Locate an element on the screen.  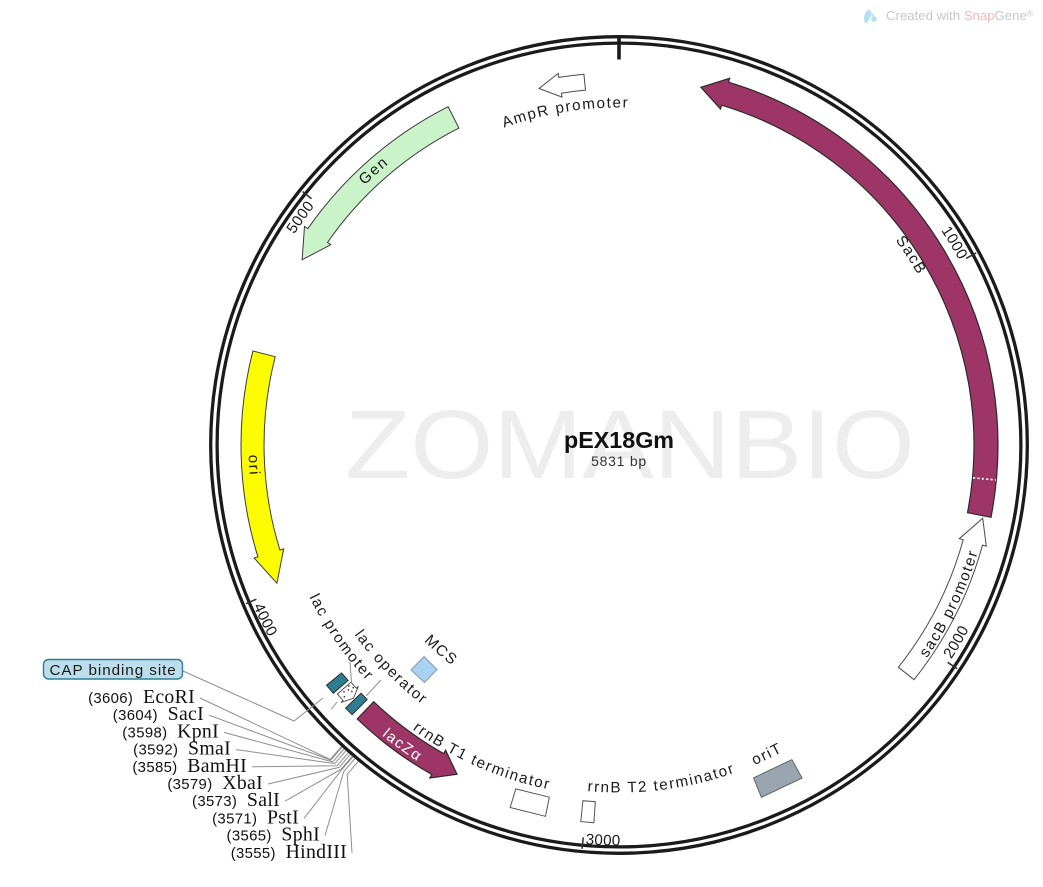
svg-text: (3573) SalI is located at coordinates (236, 800).